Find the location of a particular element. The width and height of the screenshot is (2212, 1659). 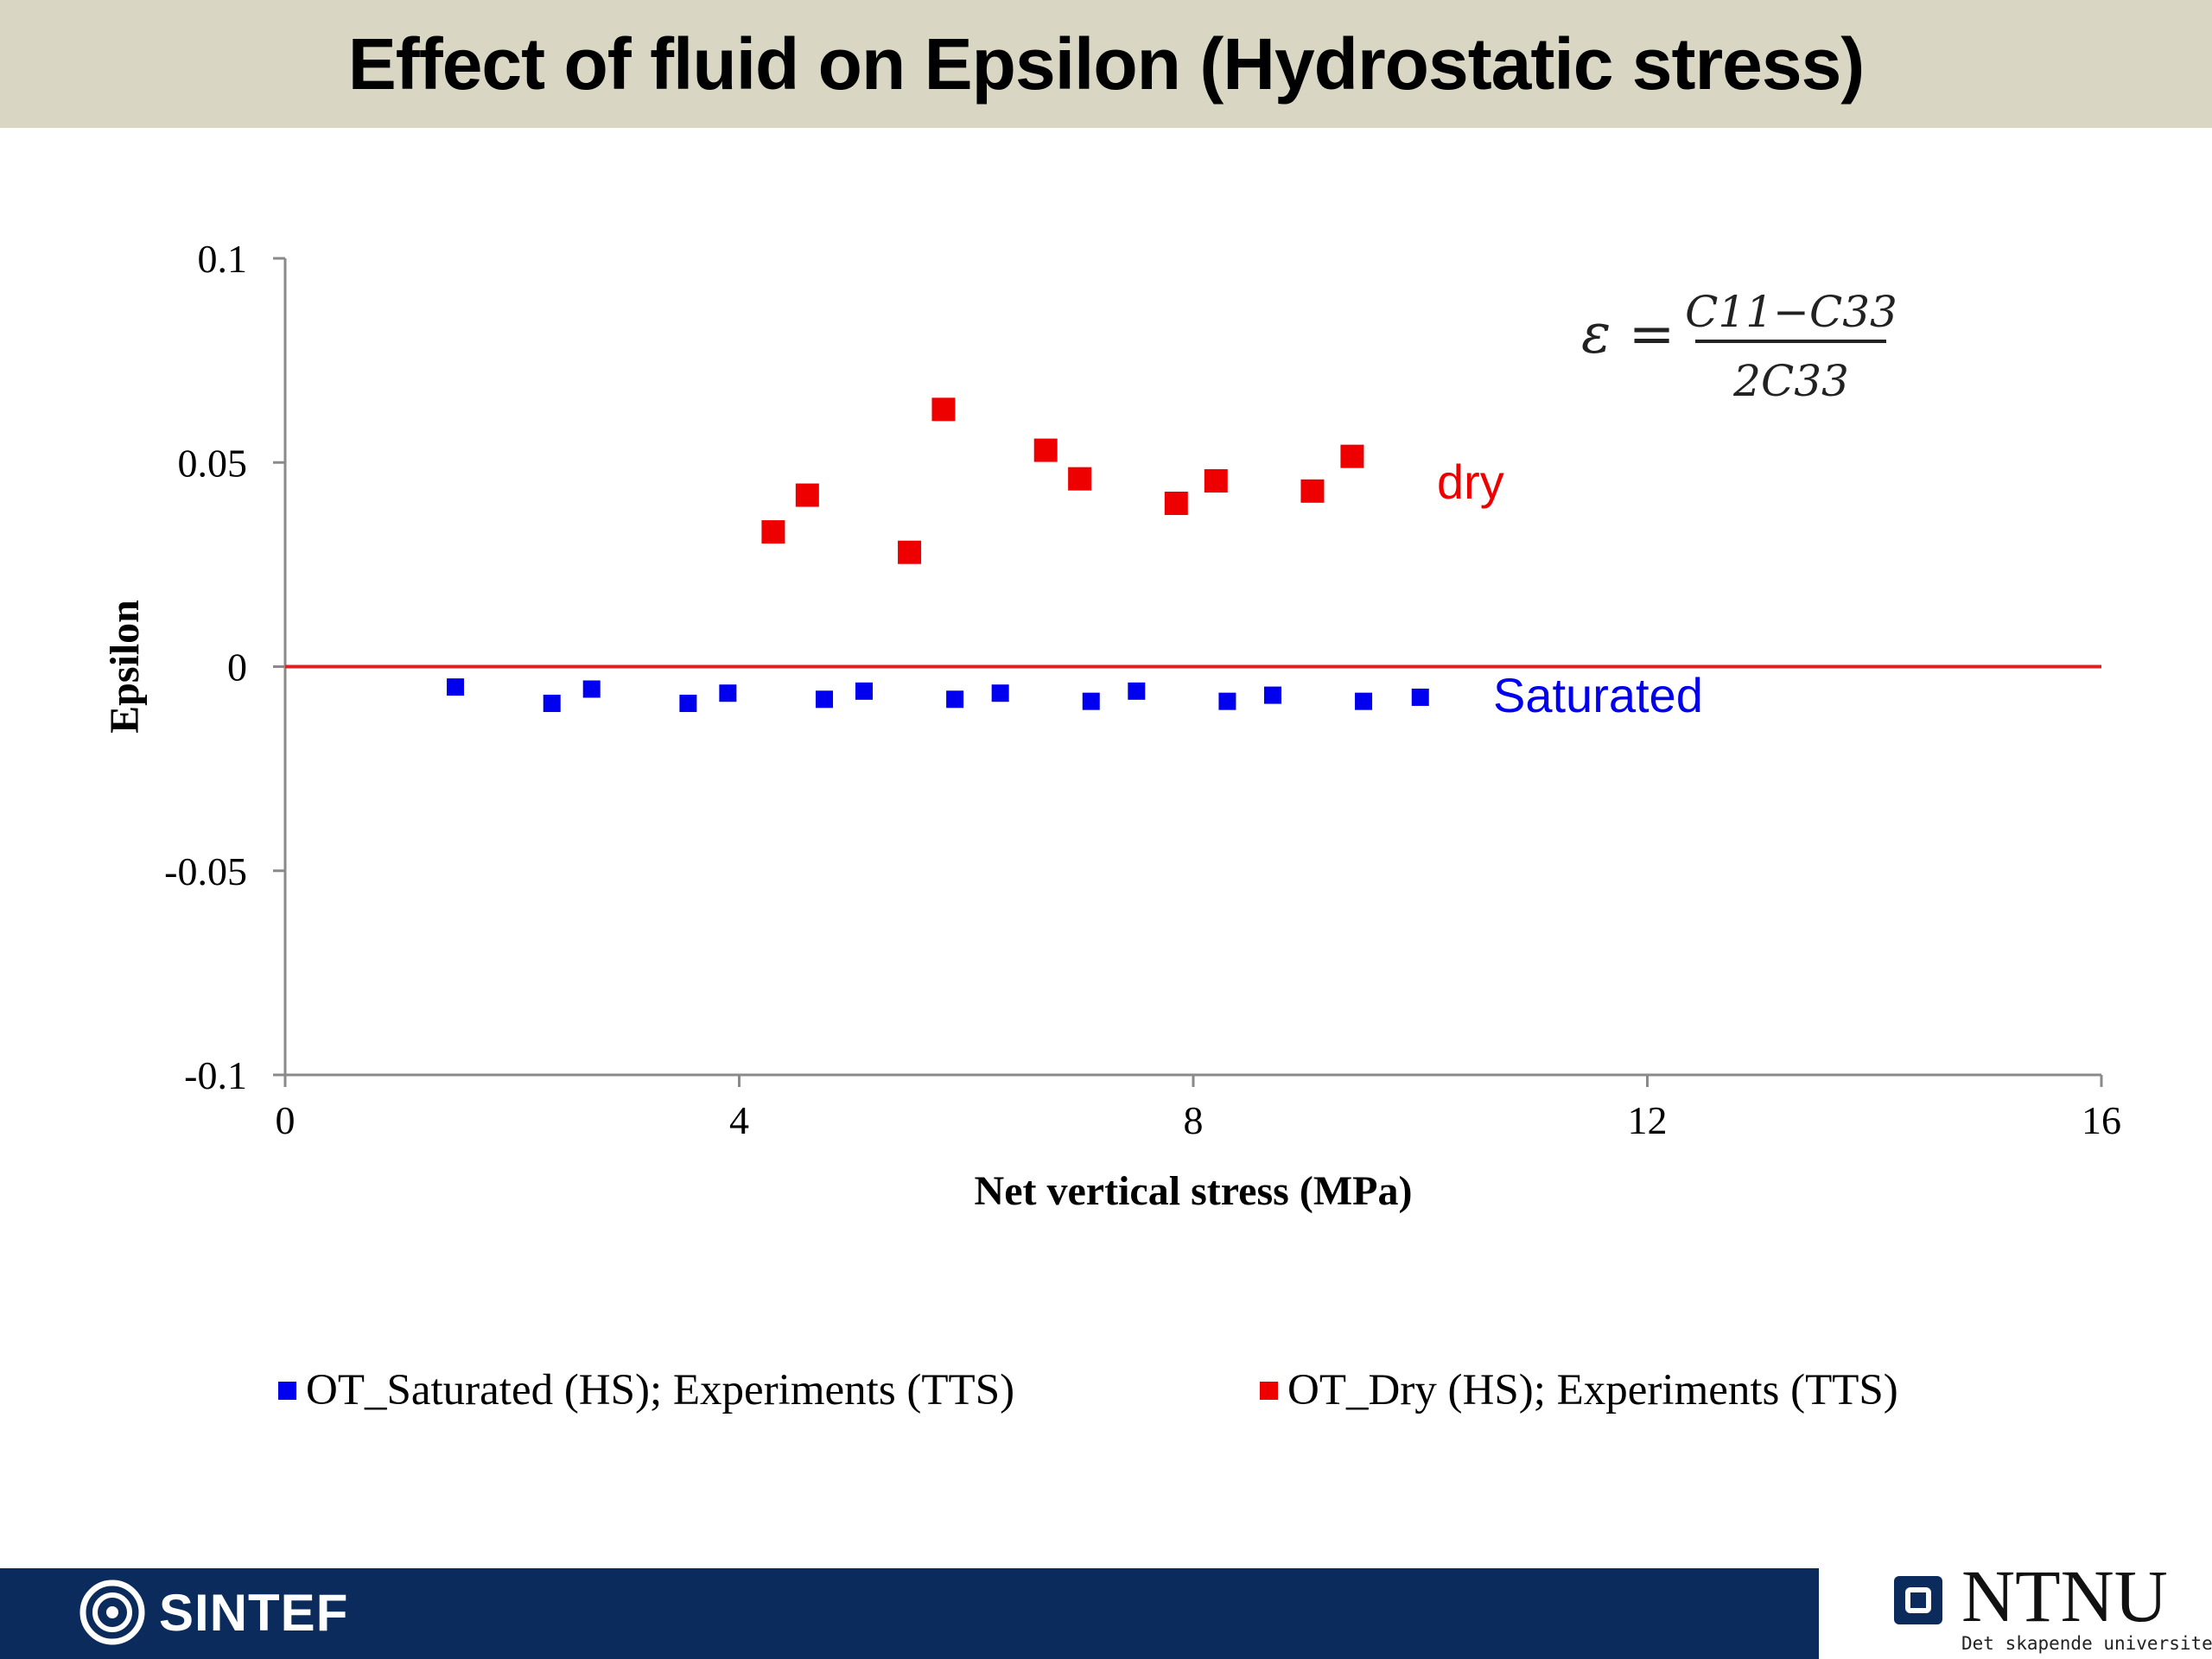

legend-item-saturated: OT_Saturated (HS); Experiments (TTS) is located at coordinates (646, 1390).